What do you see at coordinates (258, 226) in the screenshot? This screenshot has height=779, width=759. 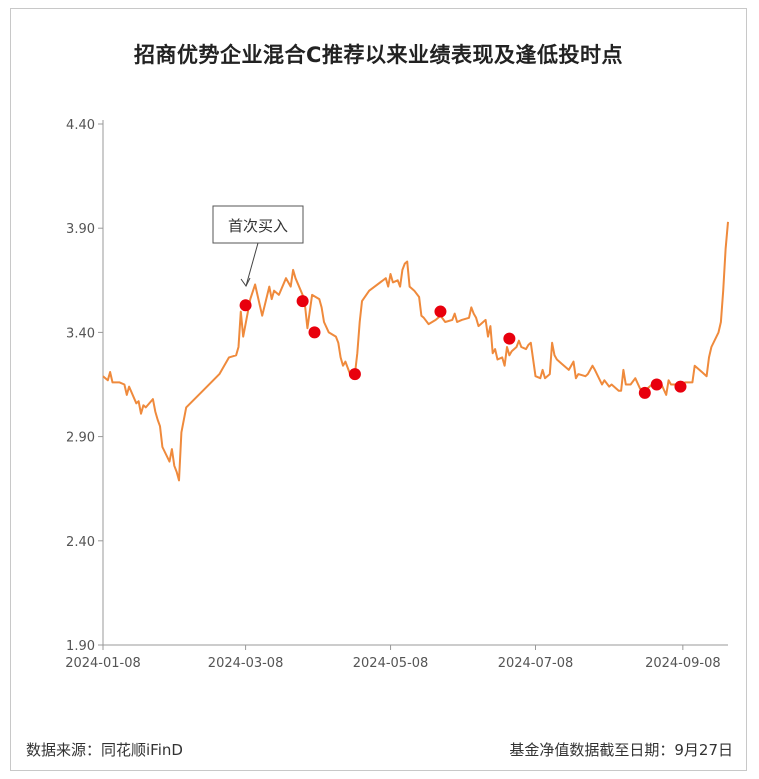 I see `callout-label: 首次买入` at bounding box center [258, 226].